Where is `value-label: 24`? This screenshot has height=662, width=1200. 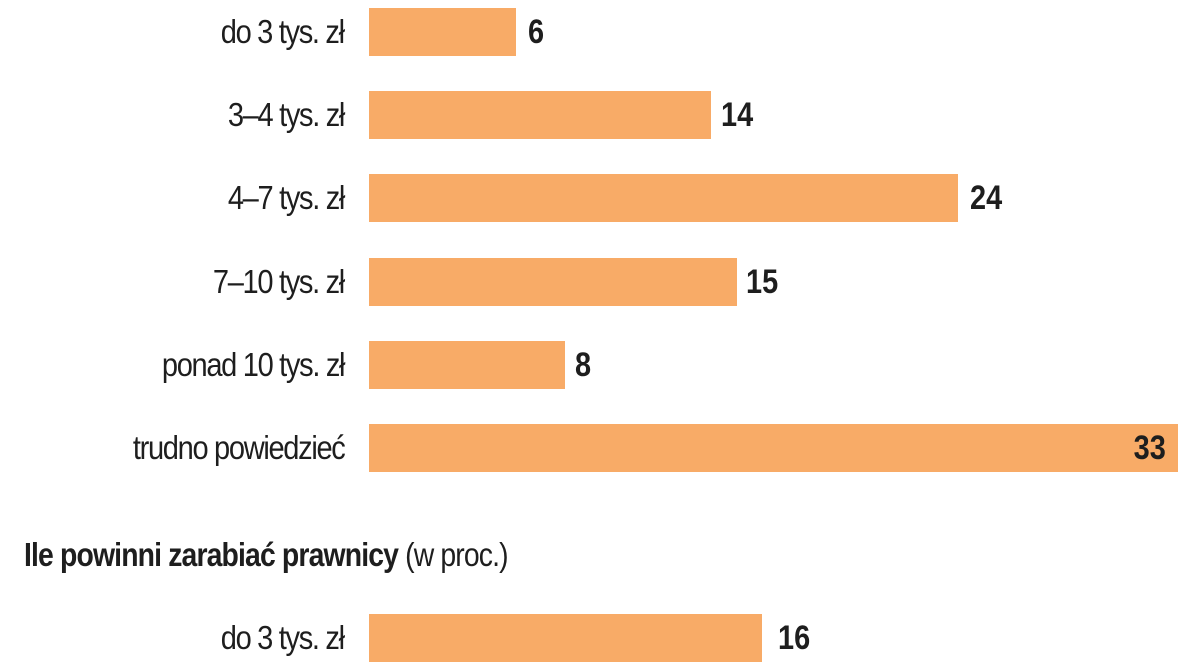
value-label: 24 is located at coordinates (986, 198).